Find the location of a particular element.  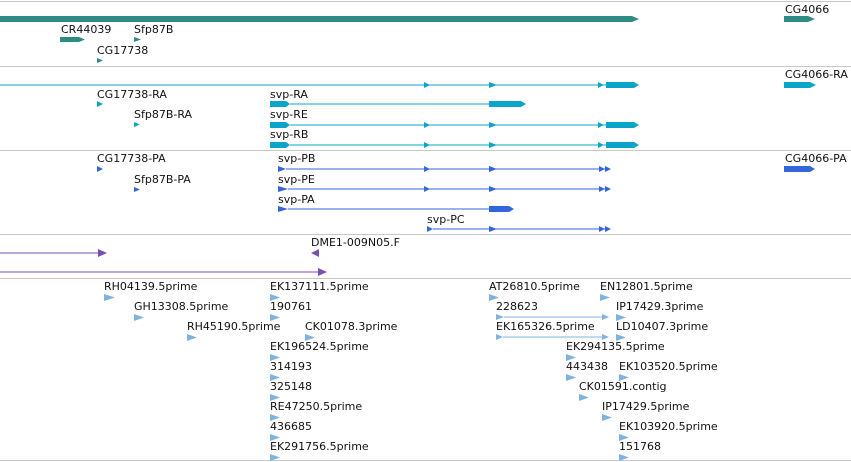

gene-label-cg17738: CG17738 is located at coordinates (122, 50).